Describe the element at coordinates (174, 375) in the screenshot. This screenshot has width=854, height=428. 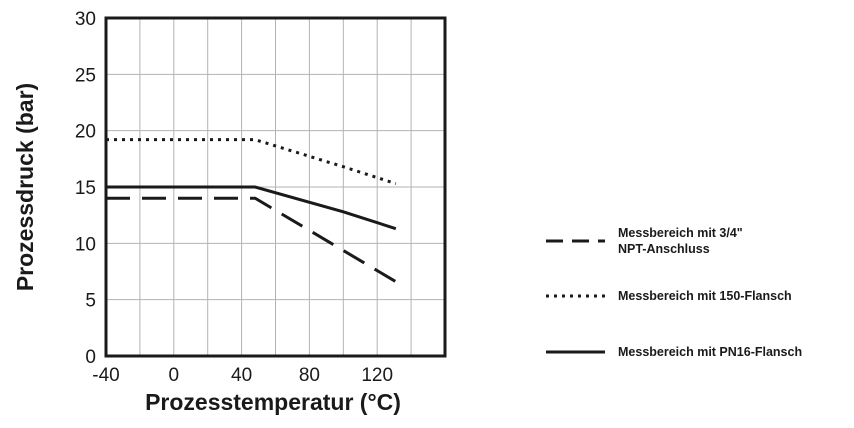
I see `x-tick-label: 0` at that location.